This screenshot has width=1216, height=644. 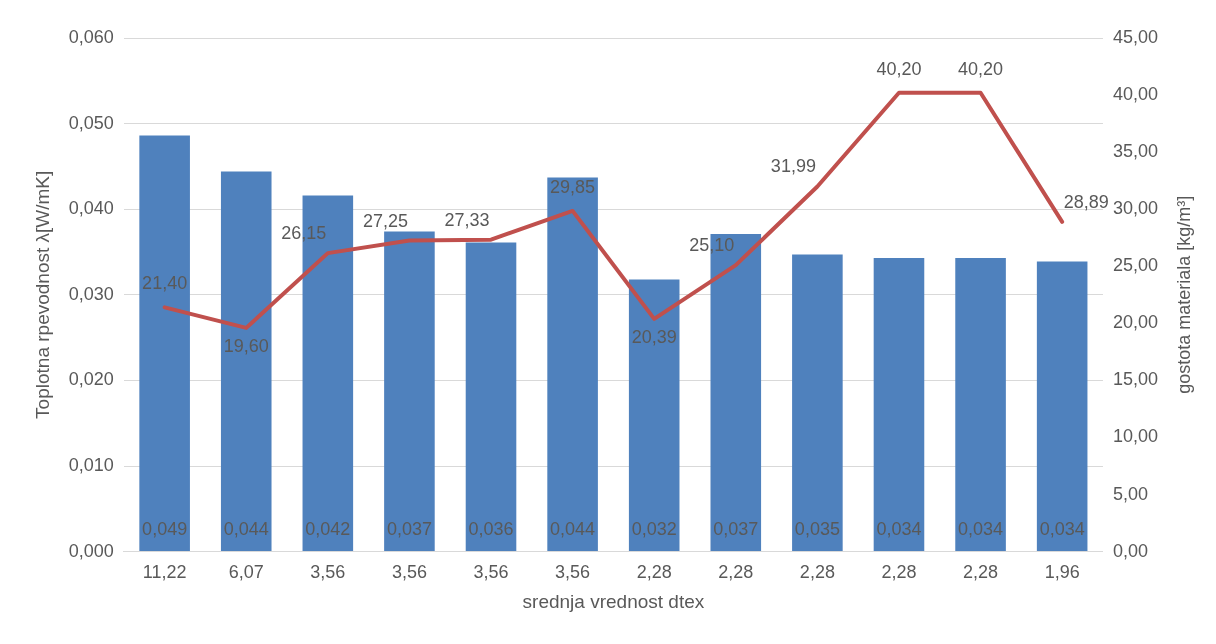 I want to click on data-label: 0,035, so click(x=817, y=529).